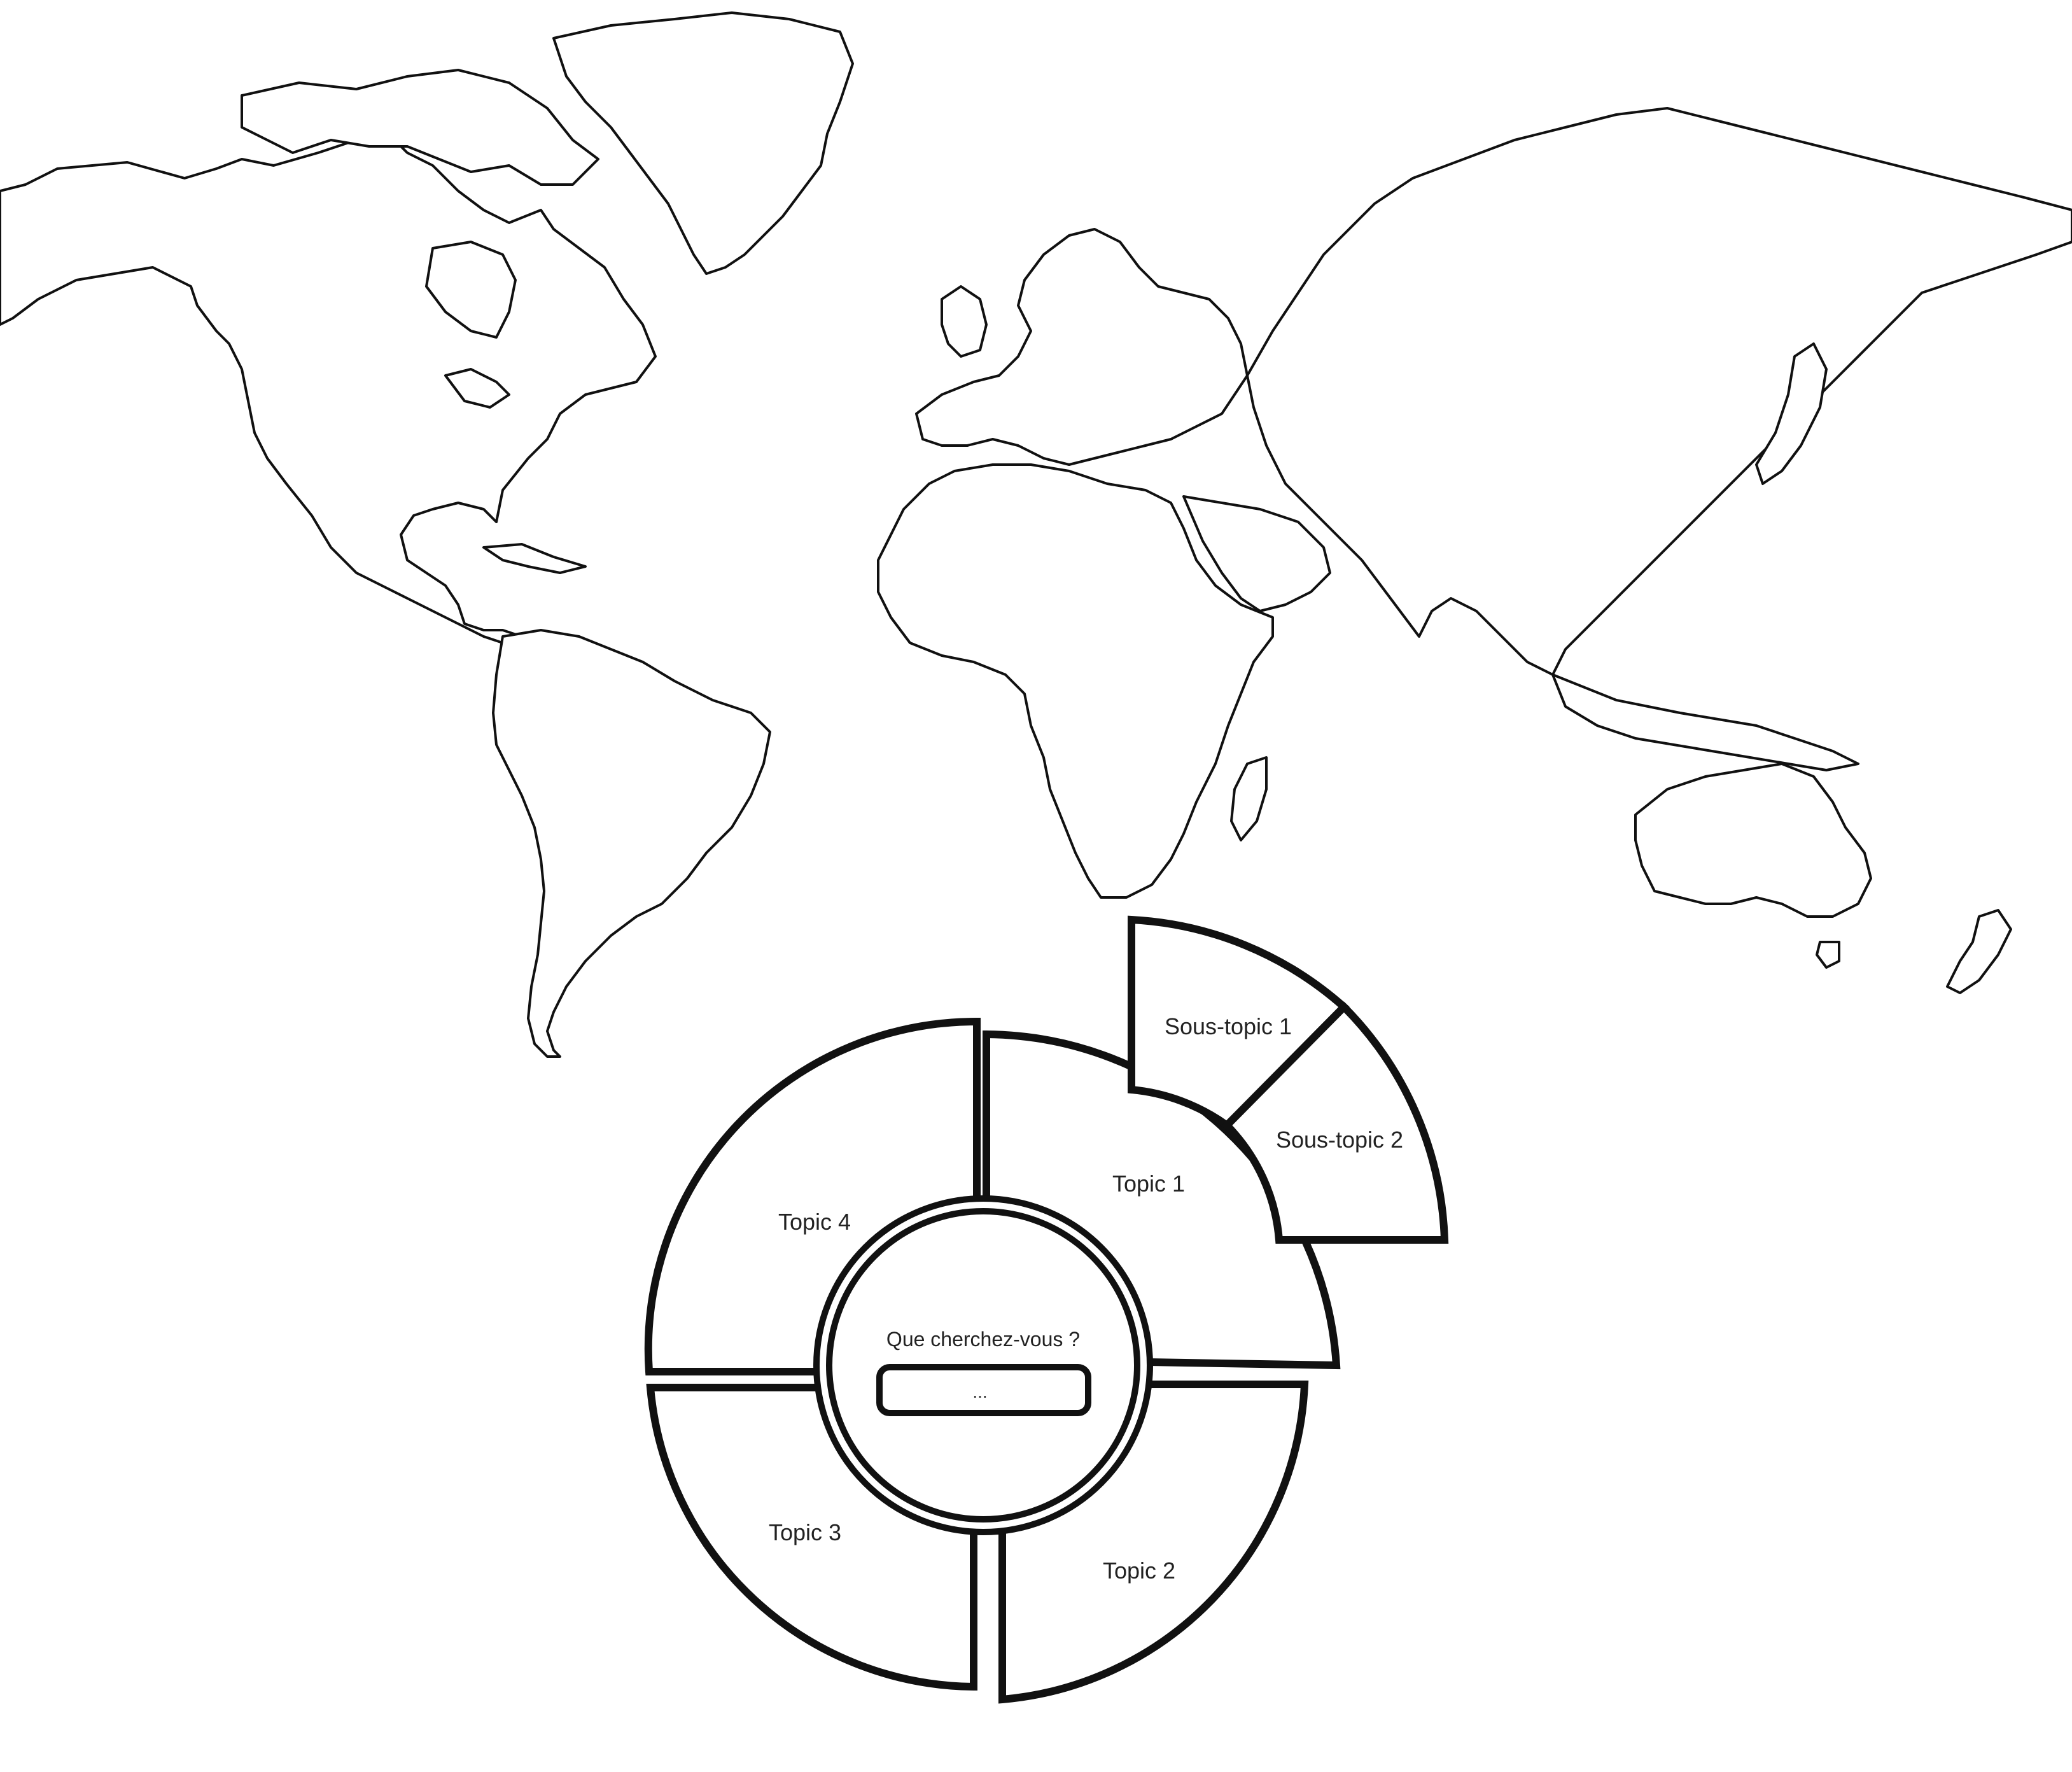  I want to click on great-lakes, so click(477, 388).